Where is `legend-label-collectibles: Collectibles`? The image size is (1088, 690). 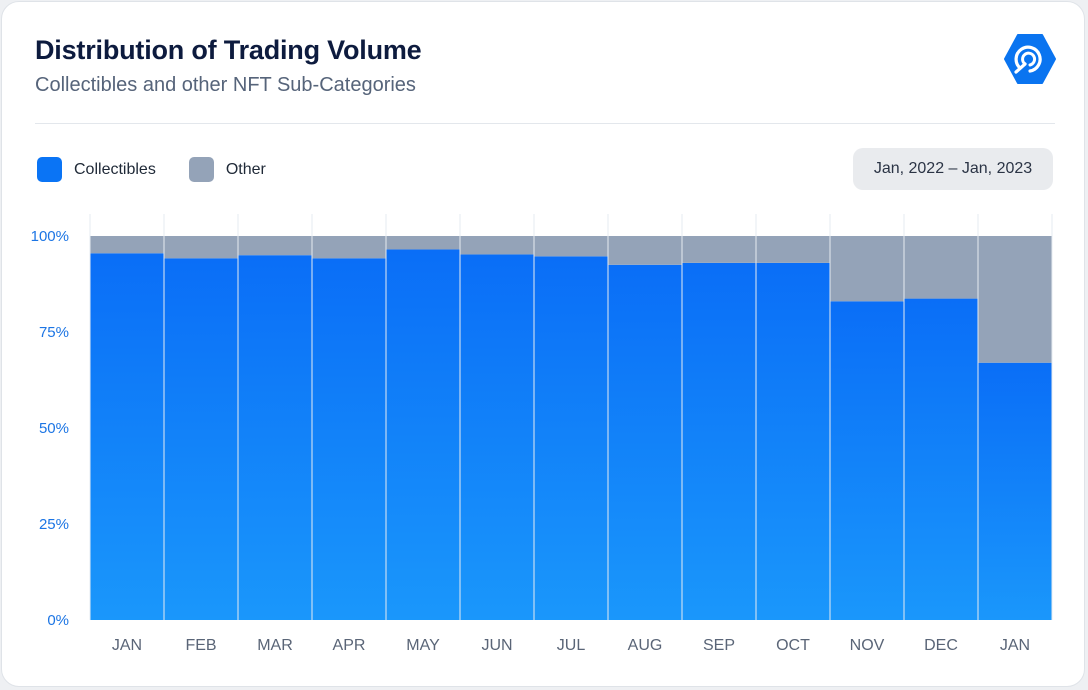 legend-label-collectibles: Collectibles is located at coordinates (115, 169).